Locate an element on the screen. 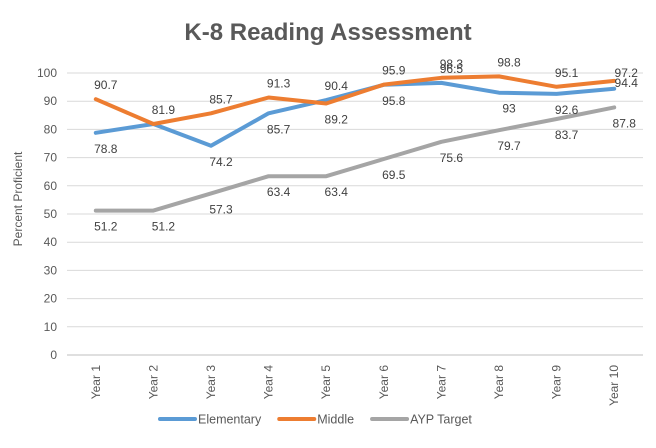 The height and width of the screenshot is (448, 656). data-label-middle: 98.3 is located at coordinates (452, 64).